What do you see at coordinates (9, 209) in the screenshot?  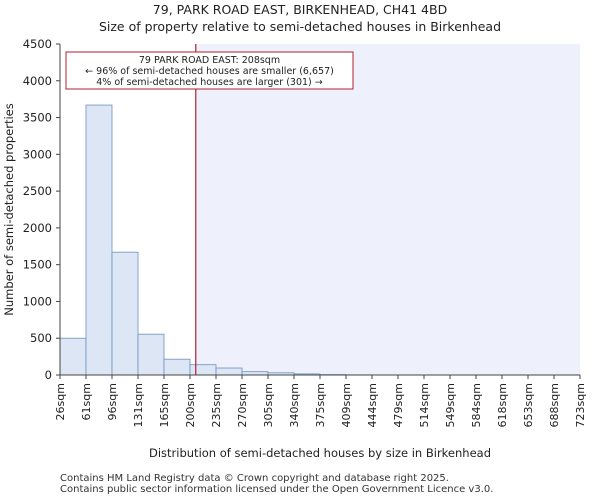 I see `y-axis-label: Number of semi-detached properties` at bounding box center [9, 209].